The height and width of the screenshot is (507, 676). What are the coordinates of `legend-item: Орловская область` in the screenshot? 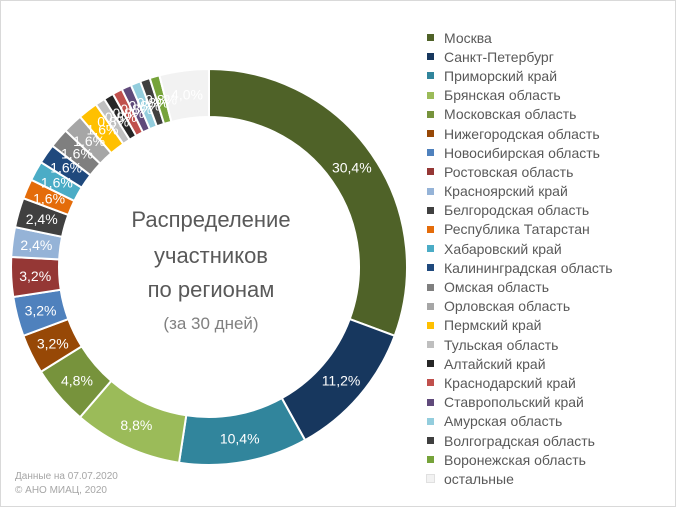 It's located at (520, 306).